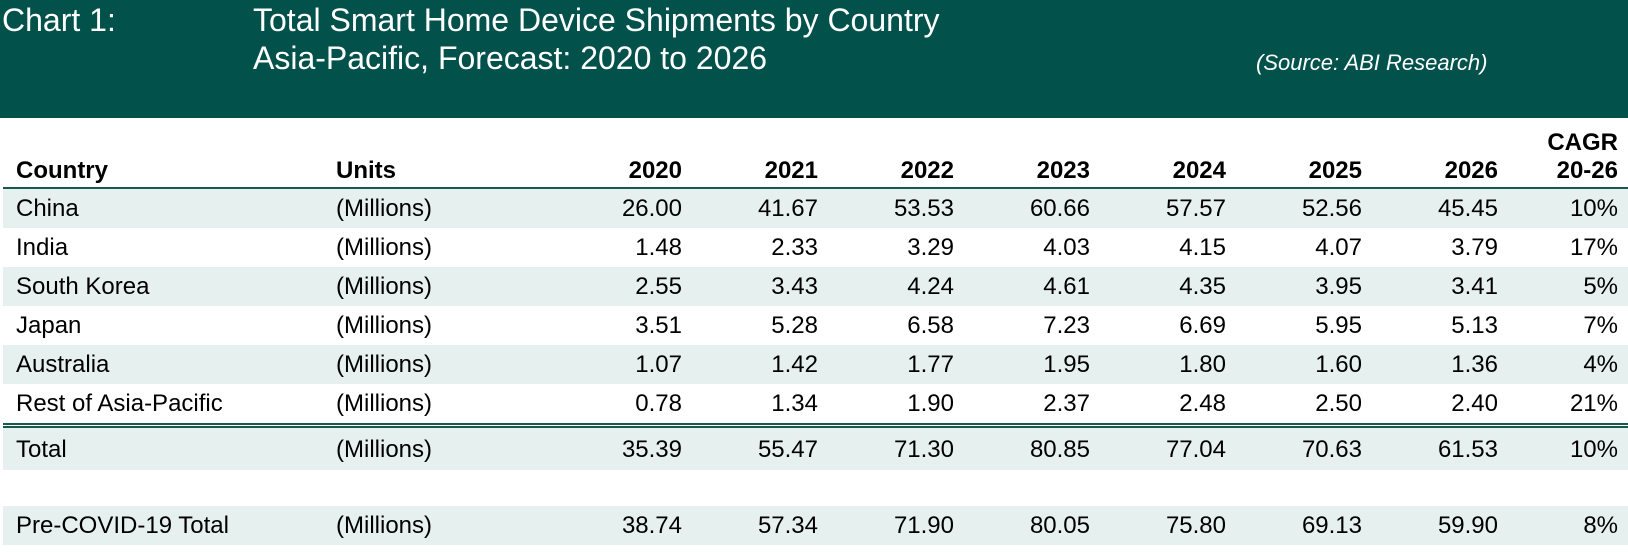 The width and height of the screenshot is (1628, 553). Describe the element at coordinates (886, 208) in the screenshot. I see `value-cell: 53.53` at that location.